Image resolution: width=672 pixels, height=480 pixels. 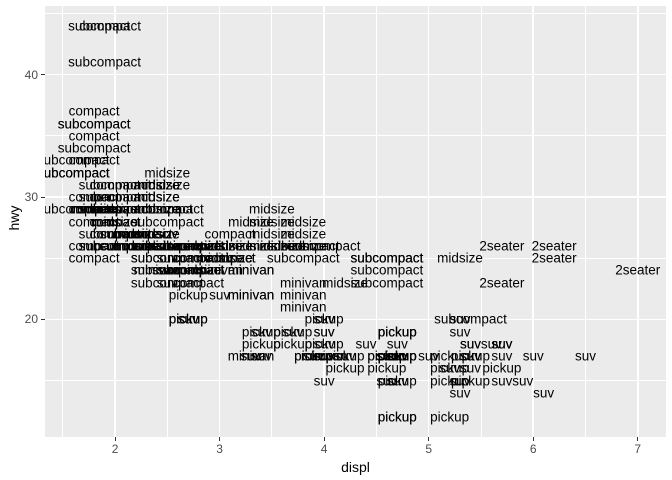 I want to click on y-axis-tick-mark, so click(x=43, y=197).